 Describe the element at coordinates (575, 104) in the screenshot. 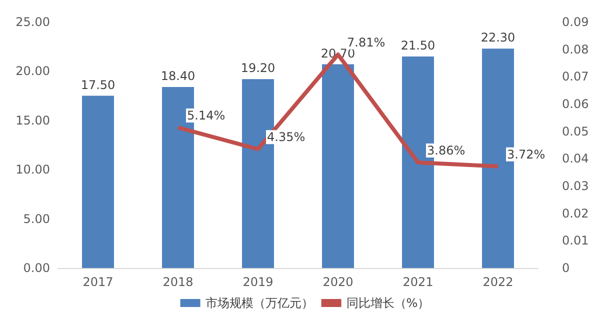

I see `y2-tick-label: 0.06` at that location.